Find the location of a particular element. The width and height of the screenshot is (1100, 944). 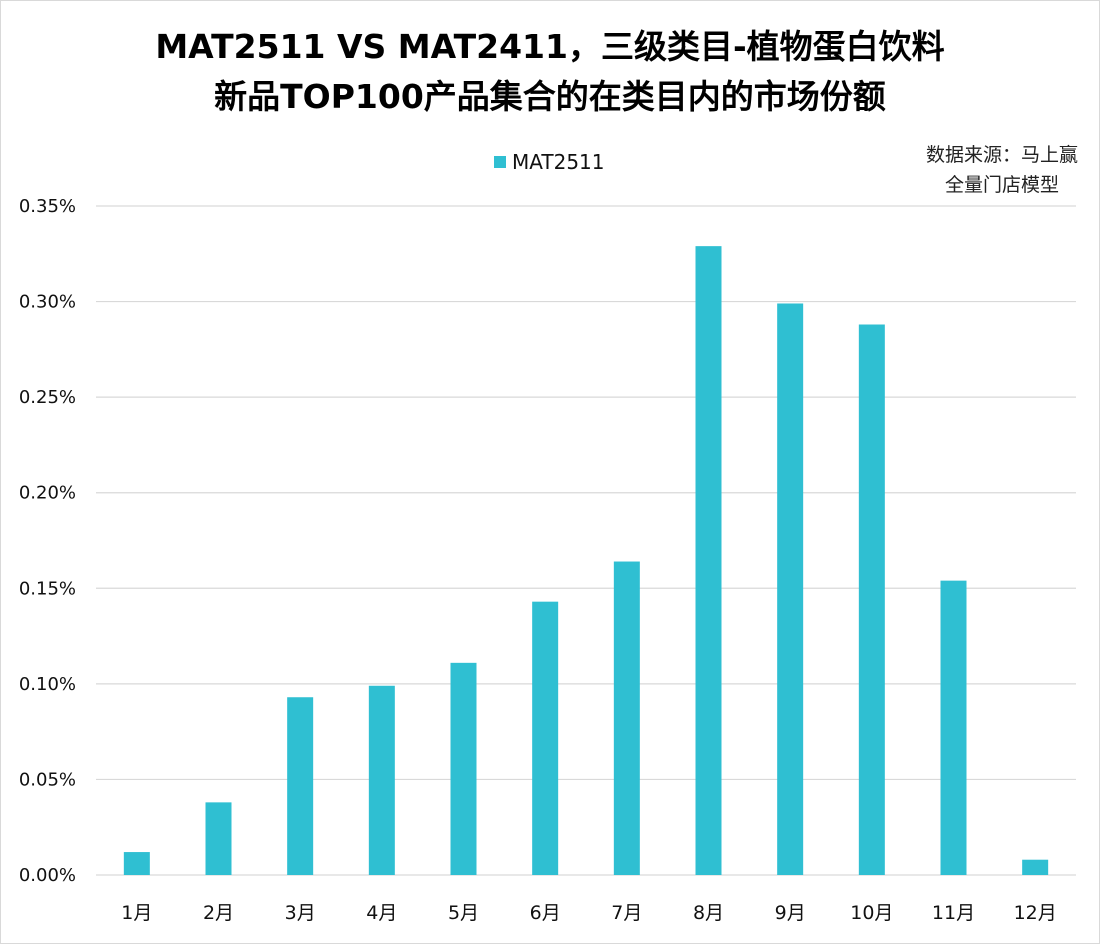

y-tick-label-7: 0.35% is located at coordinates (47, 206).